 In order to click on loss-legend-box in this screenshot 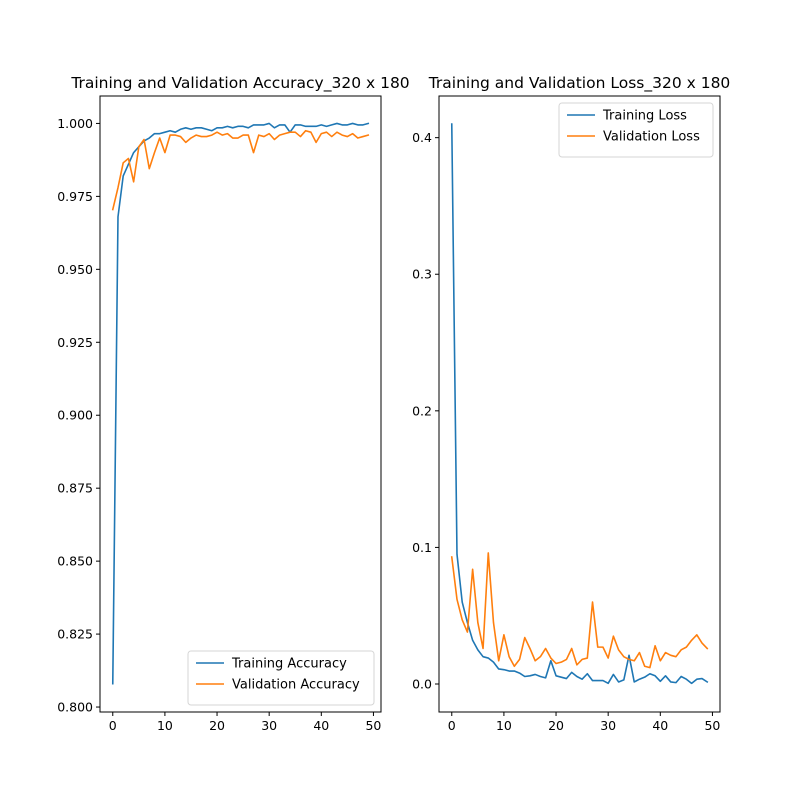, I will do `click(636, 130)`.